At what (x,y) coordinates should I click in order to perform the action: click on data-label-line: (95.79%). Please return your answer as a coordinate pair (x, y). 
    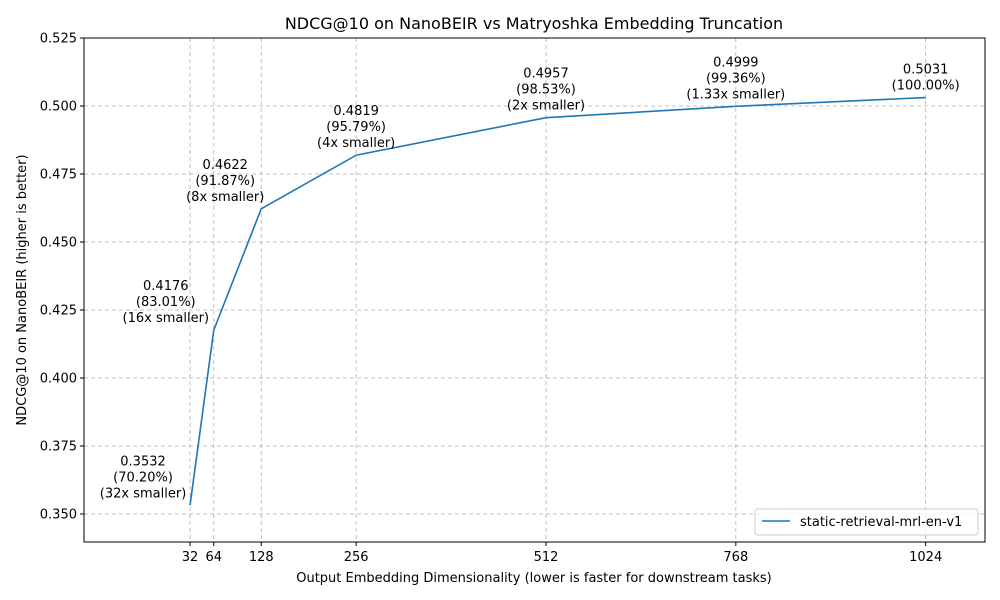
    Looking at the image, I should click on (356, 127).